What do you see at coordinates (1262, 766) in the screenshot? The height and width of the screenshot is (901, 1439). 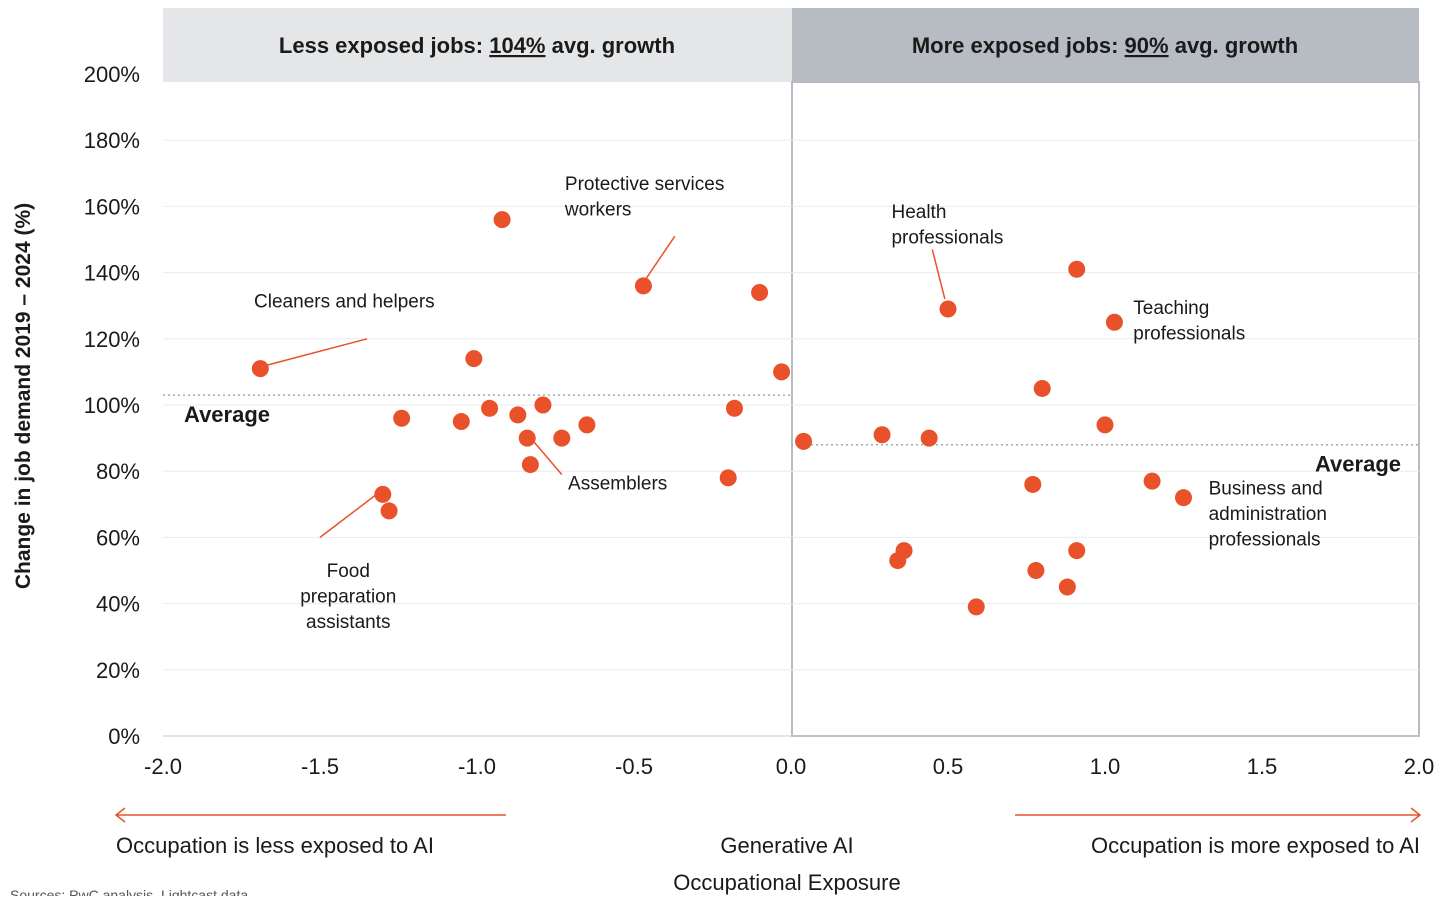 I see `x-tick-label: 1.5` at bounding box center [1262, 766].